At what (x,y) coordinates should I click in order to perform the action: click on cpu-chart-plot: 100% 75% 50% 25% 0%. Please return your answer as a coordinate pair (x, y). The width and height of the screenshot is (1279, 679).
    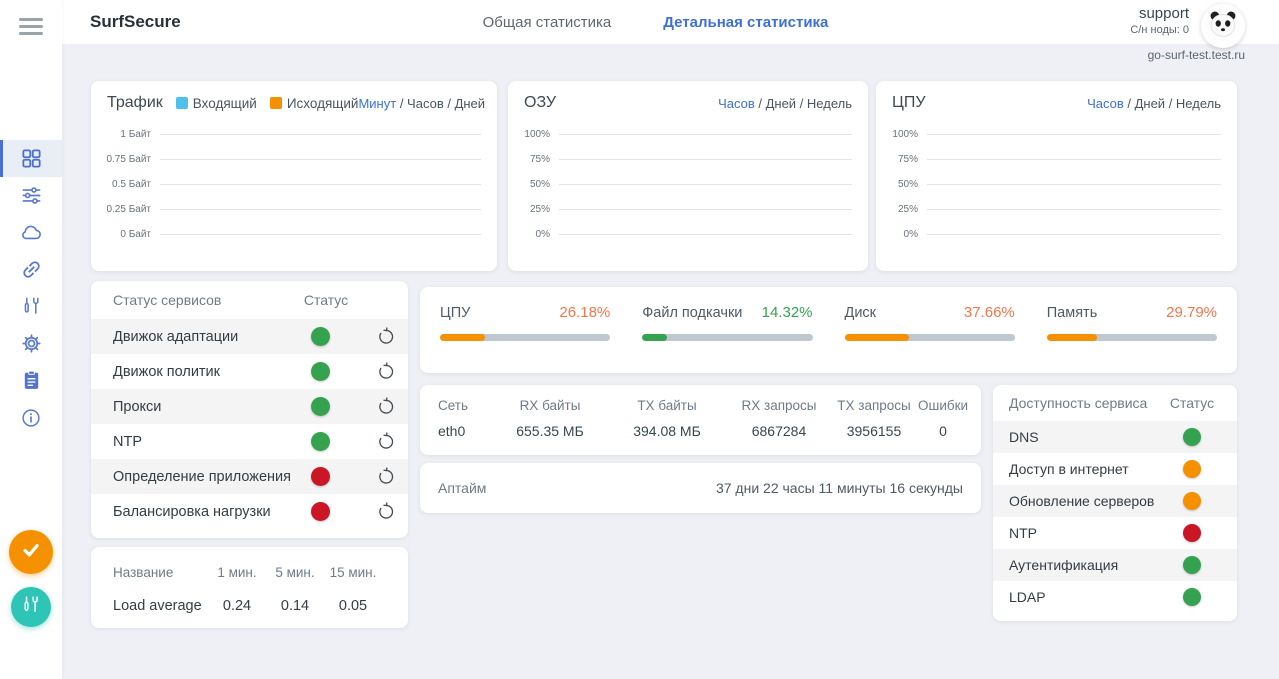
    Looking at the image, I should click on (1056, 184).